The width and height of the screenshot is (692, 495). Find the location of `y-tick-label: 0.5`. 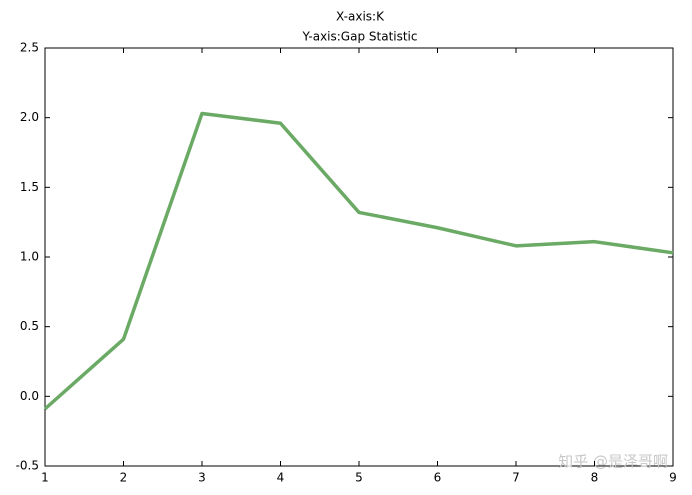

y-tick-label: 0.5 is located at coordinates (29, 326).